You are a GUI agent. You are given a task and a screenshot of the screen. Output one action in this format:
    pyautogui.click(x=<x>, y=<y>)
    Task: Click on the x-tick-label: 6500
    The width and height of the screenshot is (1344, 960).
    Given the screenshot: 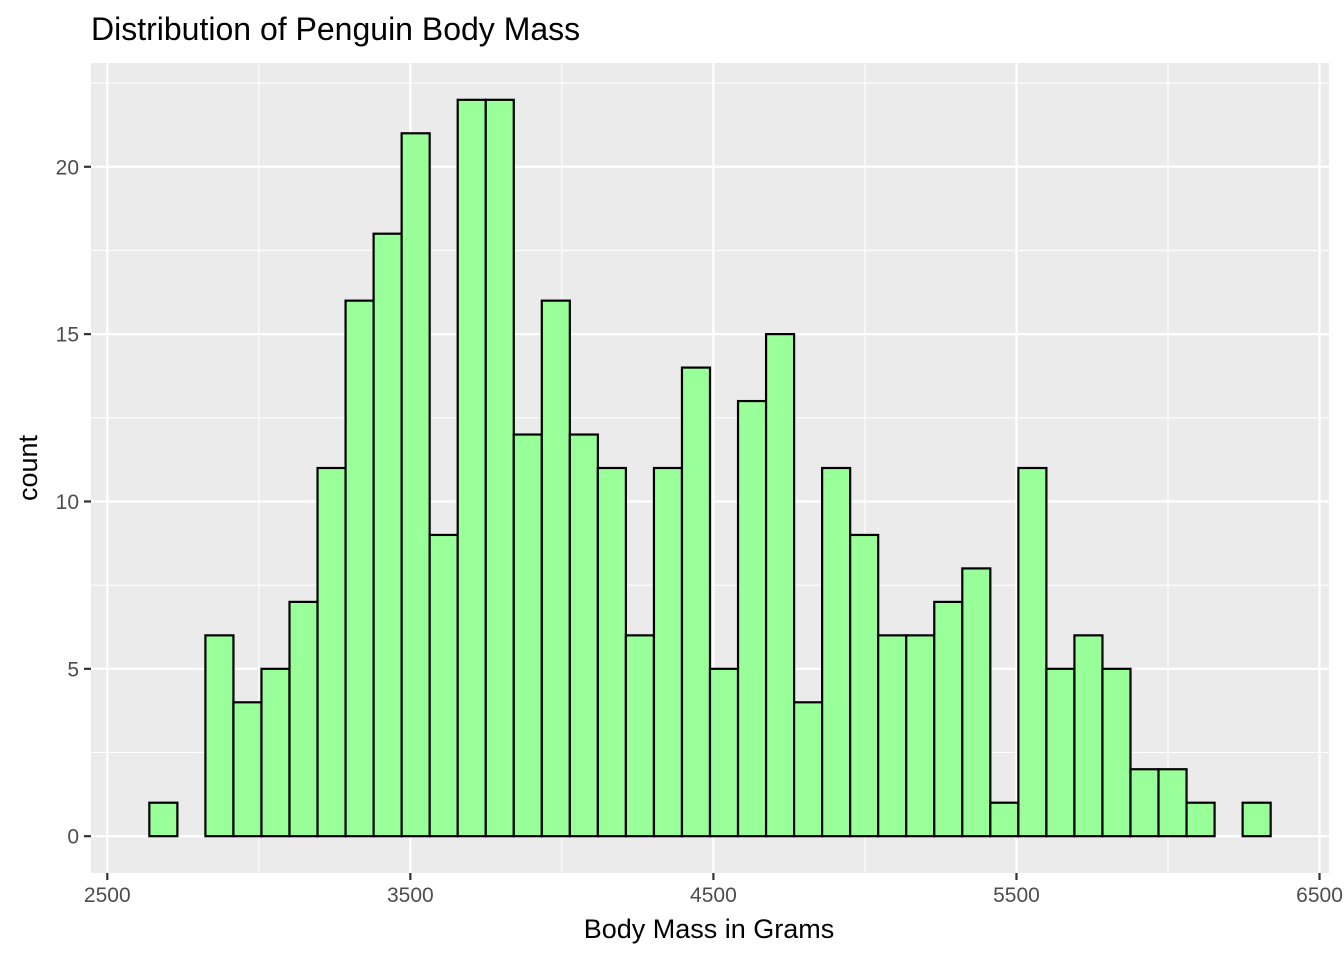 What is the action you would take?
    pyautogui.click(x=1319, y=895)
    